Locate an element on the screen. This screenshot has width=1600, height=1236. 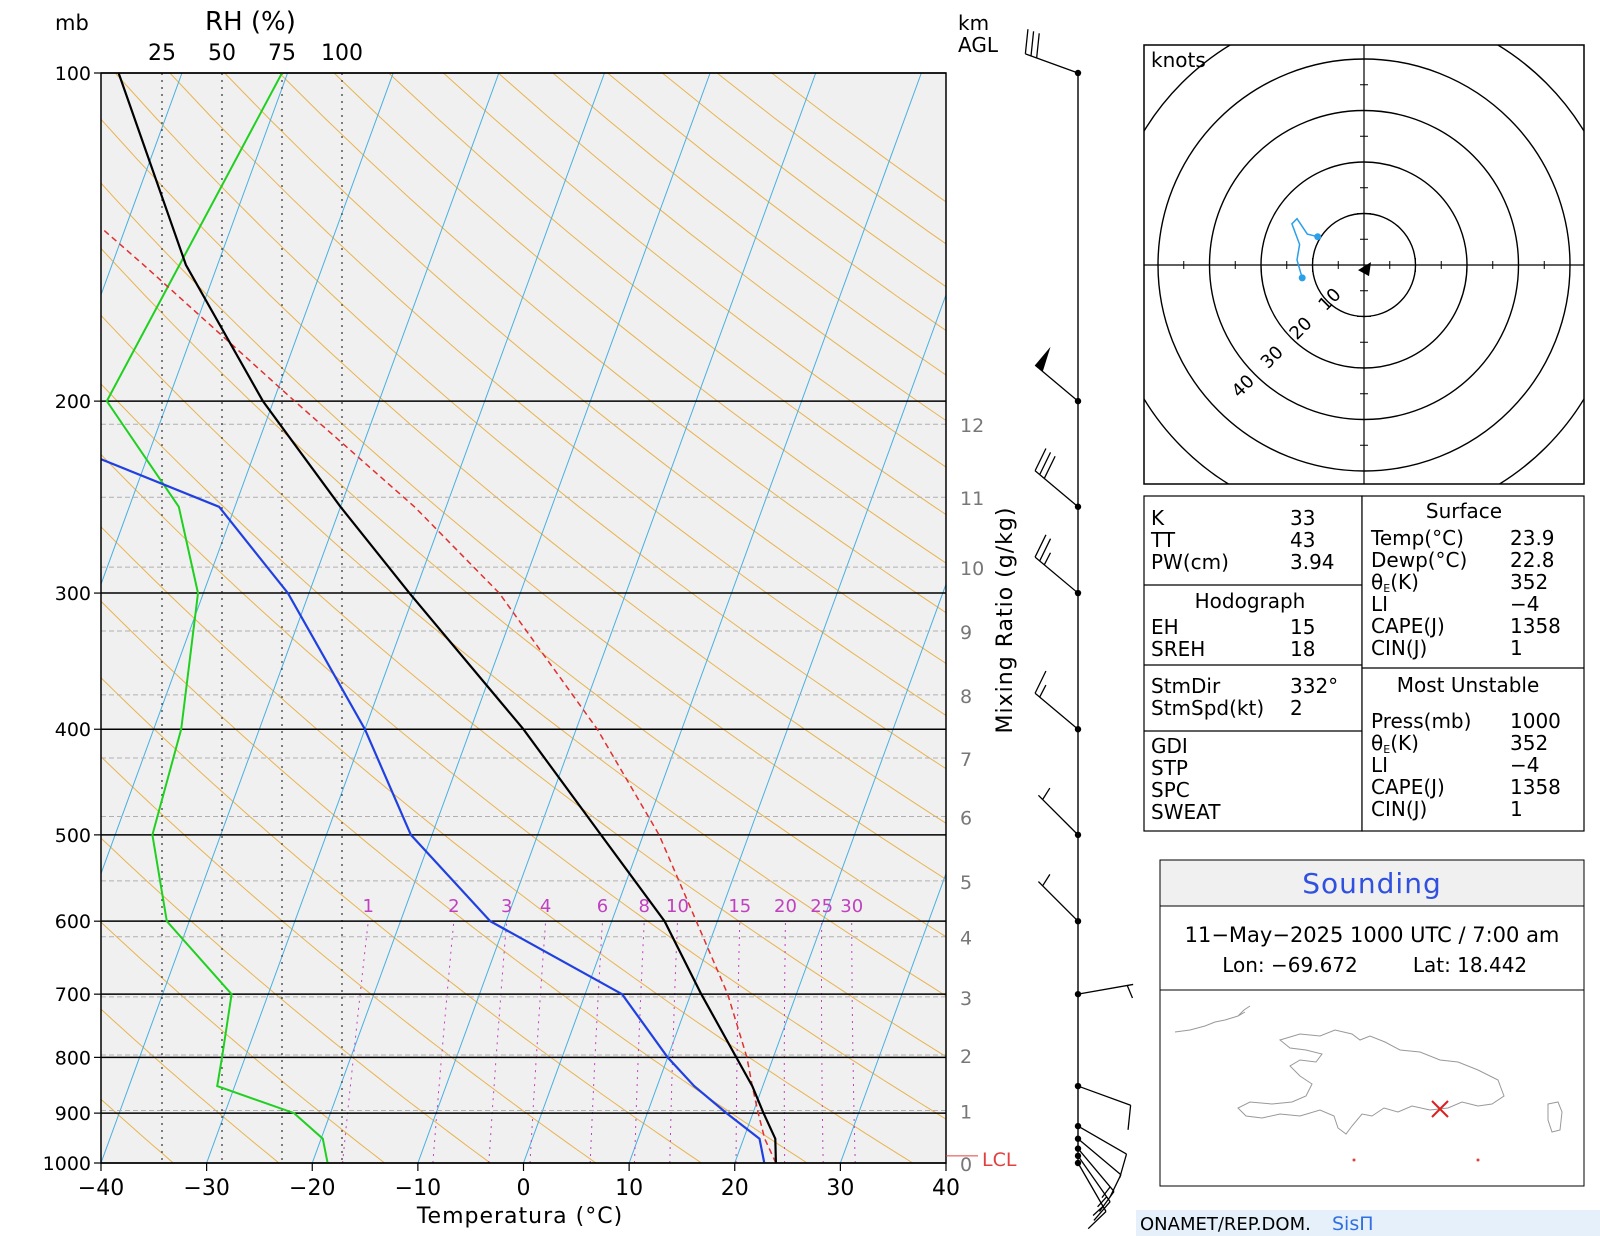
rh-axis-title: RH (%) is located at coordinates (250, 22).